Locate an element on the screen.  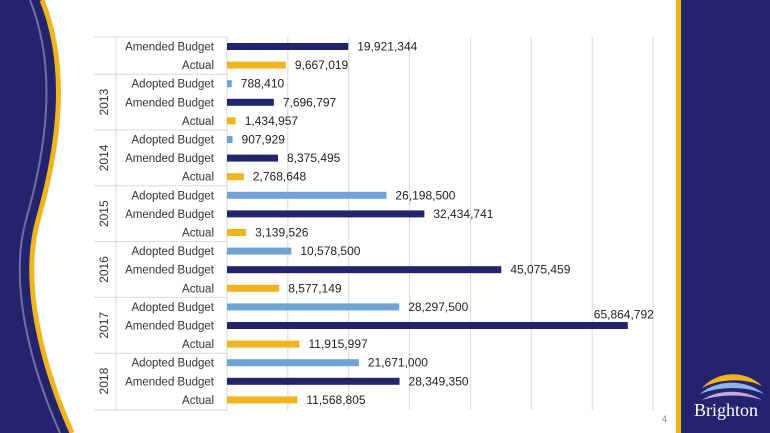
data-label: 3,139,526 is located at coordinates (282, 233).